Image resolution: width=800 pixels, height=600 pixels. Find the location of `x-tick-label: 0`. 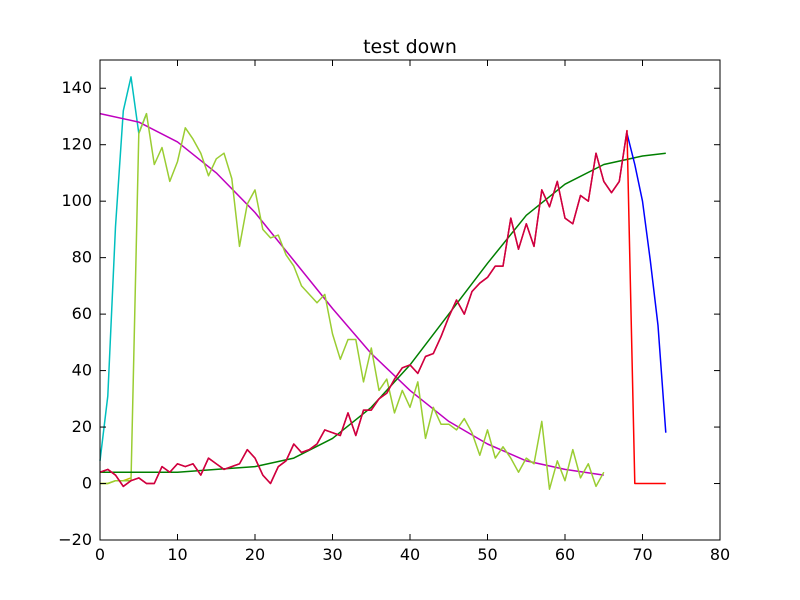

x-tick-label: 0 is located at coordinates (100, 554).